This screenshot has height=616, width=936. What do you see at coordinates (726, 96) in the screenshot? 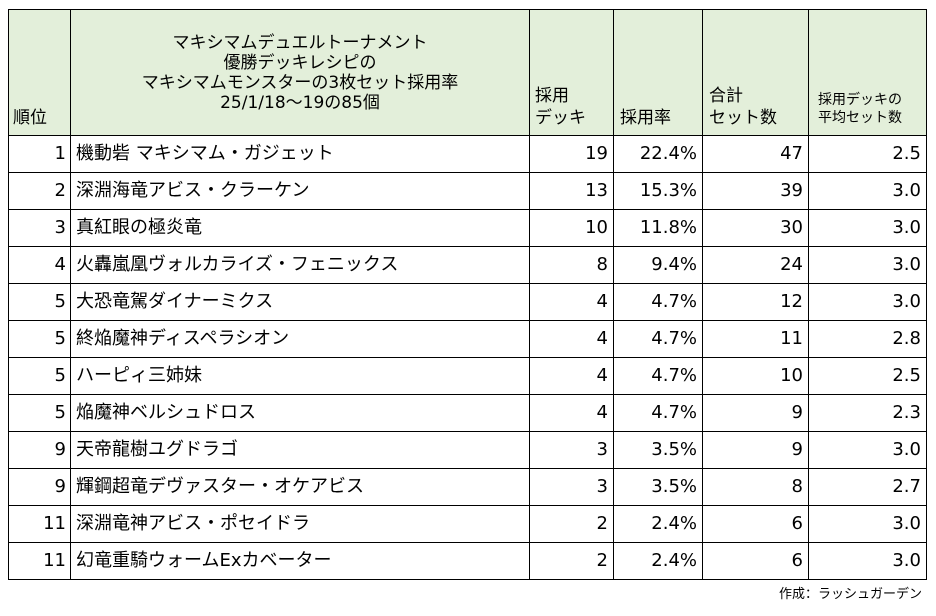
I see `total-header-line: 合計` at bounding box center [726, 96].